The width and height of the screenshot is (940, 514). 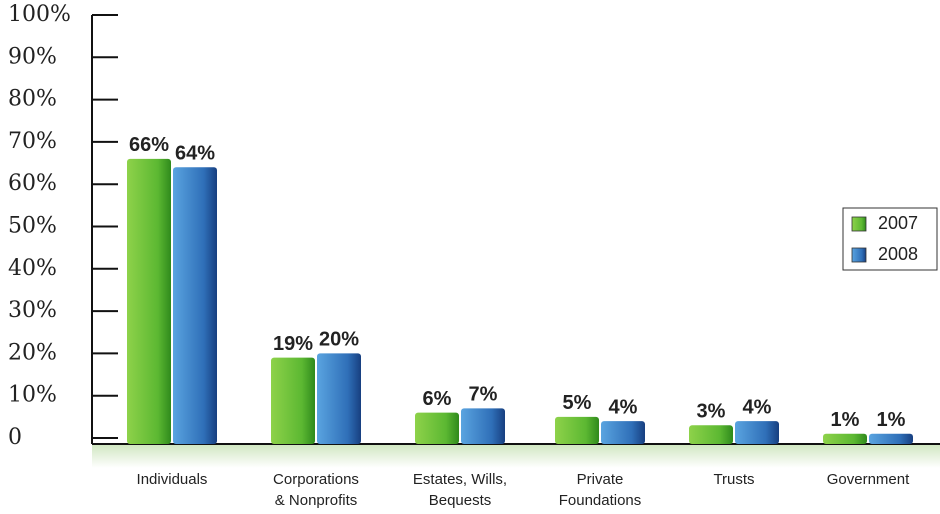 What do you see at coordinates (32, 99) in the screenshot?
I see `y-tick-label: 80%` at bounding box center [32, 99].